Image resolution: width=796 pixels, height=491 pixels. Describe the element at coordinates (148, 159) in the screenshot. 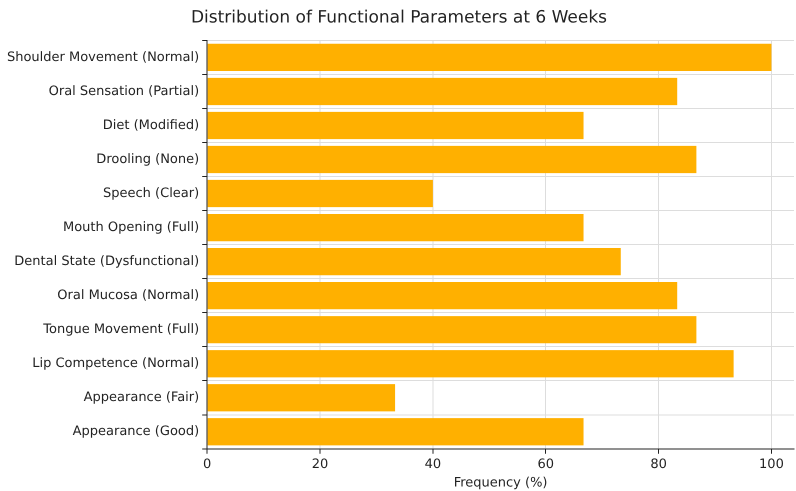

I see `y-tick-label: Drooling (None)` at that location.